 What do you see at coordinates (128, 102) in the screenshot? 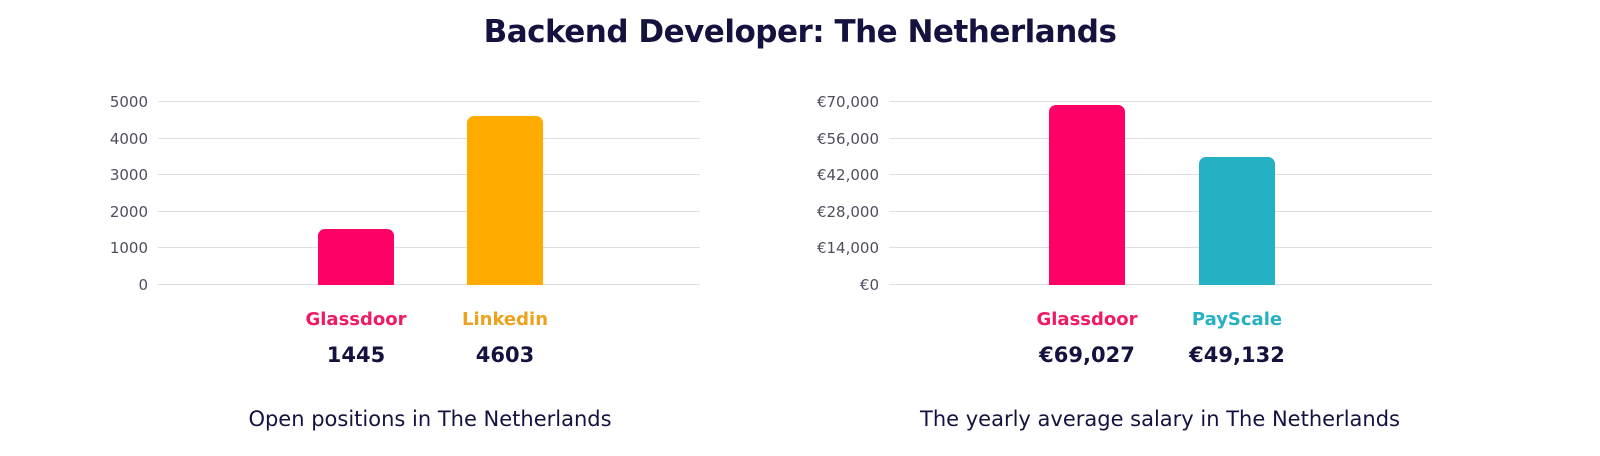
I see `y-tick: 5000` at bounding box center [128, 102].